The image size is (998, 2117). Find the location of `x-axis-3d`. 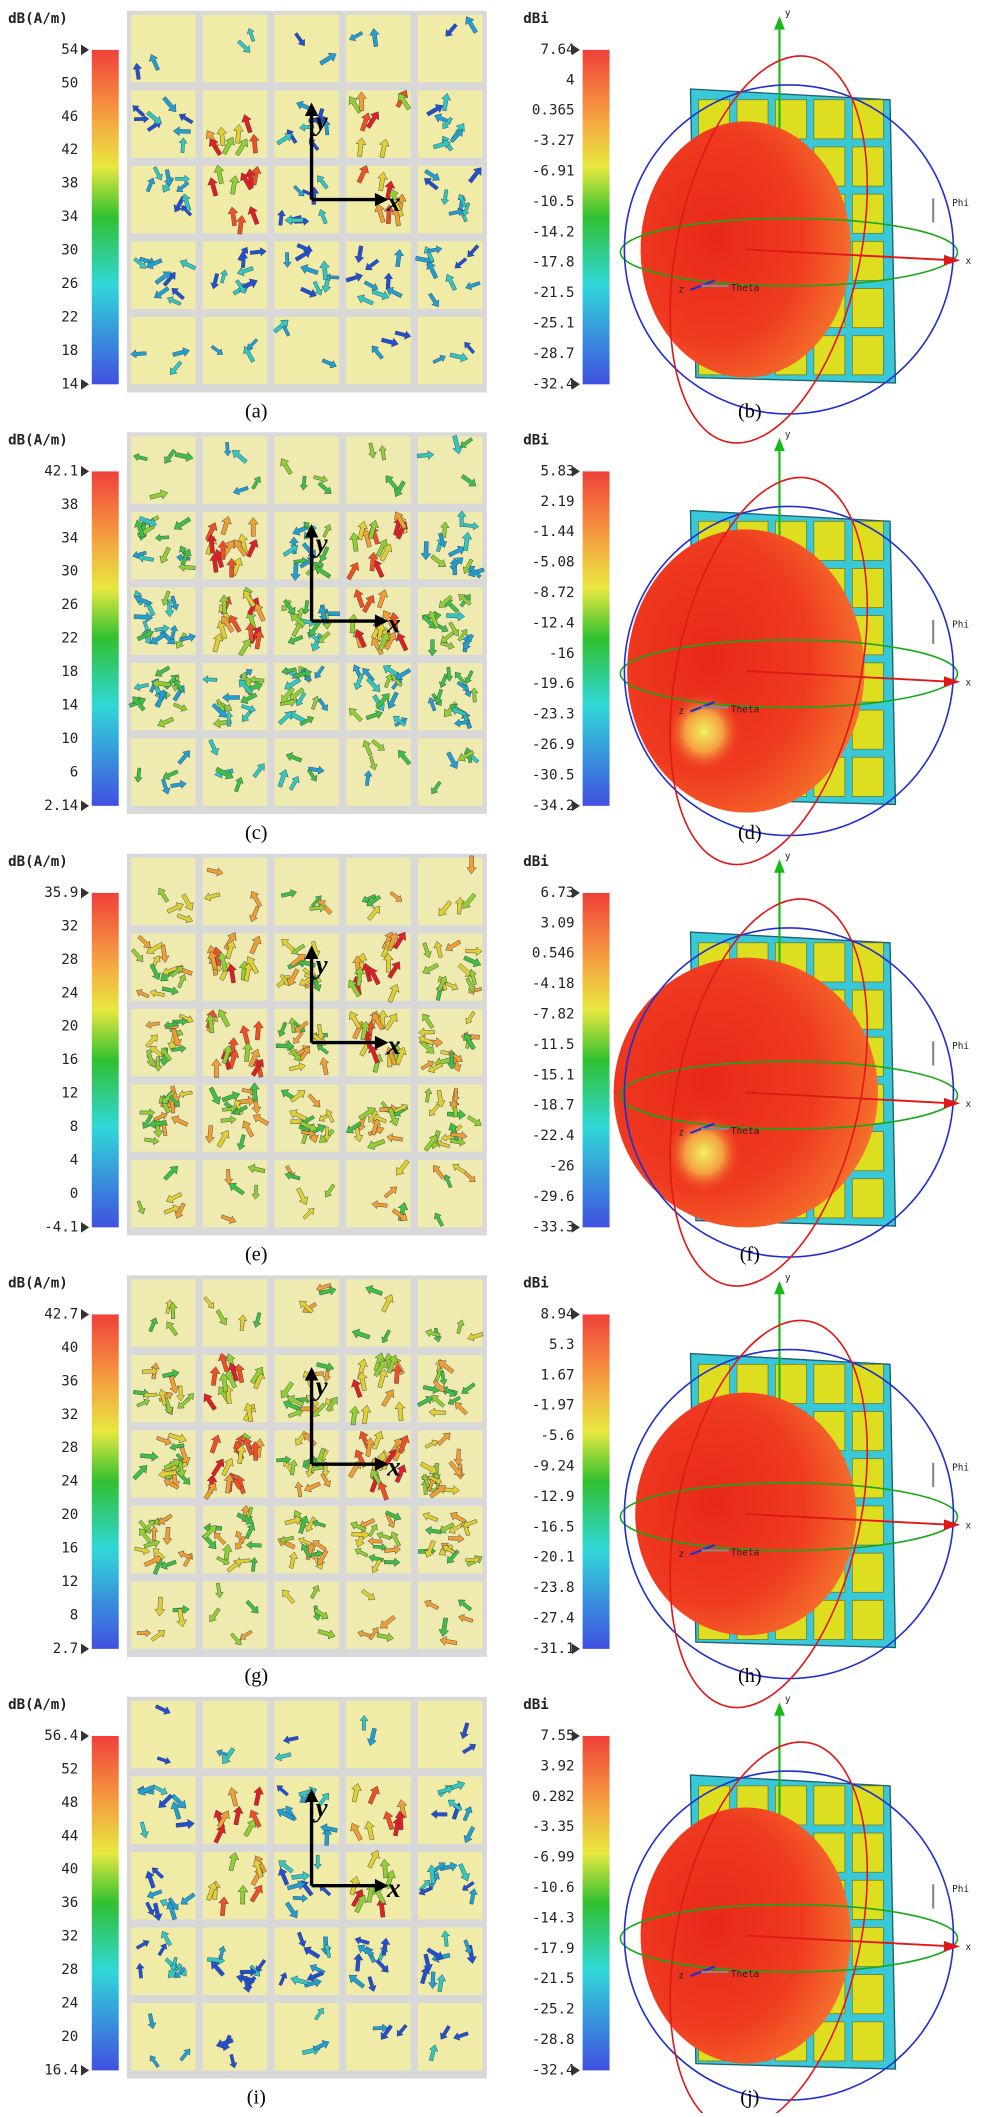

x-axis-3d is located at coordinates (849, 676).